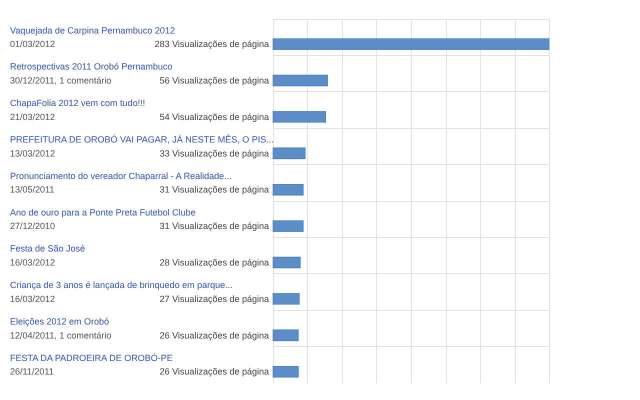 Image resolution: width=640 pixels, height=400 pixels. Describe the element at coordinates (91, 67) in the screenshot. I see `y-tick-label: Retrospectivas 2011 Orobó Pernambuco` at that location.